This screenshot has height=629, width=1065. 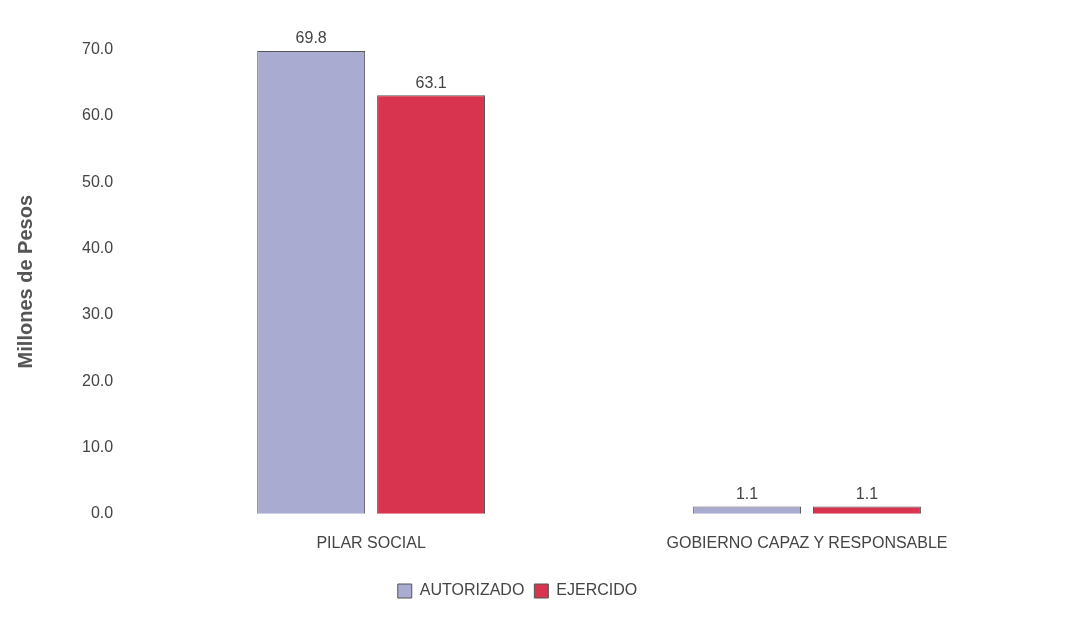 I want to click on y-tick-label: 70.0, so click(x=98, y=49).